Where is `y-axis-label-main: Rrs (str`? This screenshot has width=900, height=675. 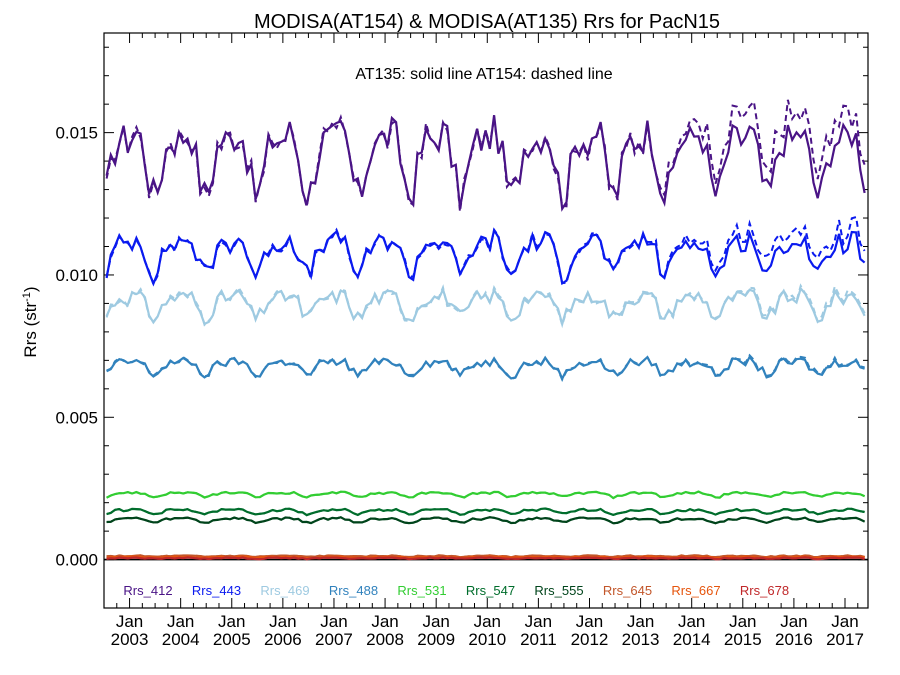 y-axis-label-main: Rrs (str is located at coordinates (30, 330).